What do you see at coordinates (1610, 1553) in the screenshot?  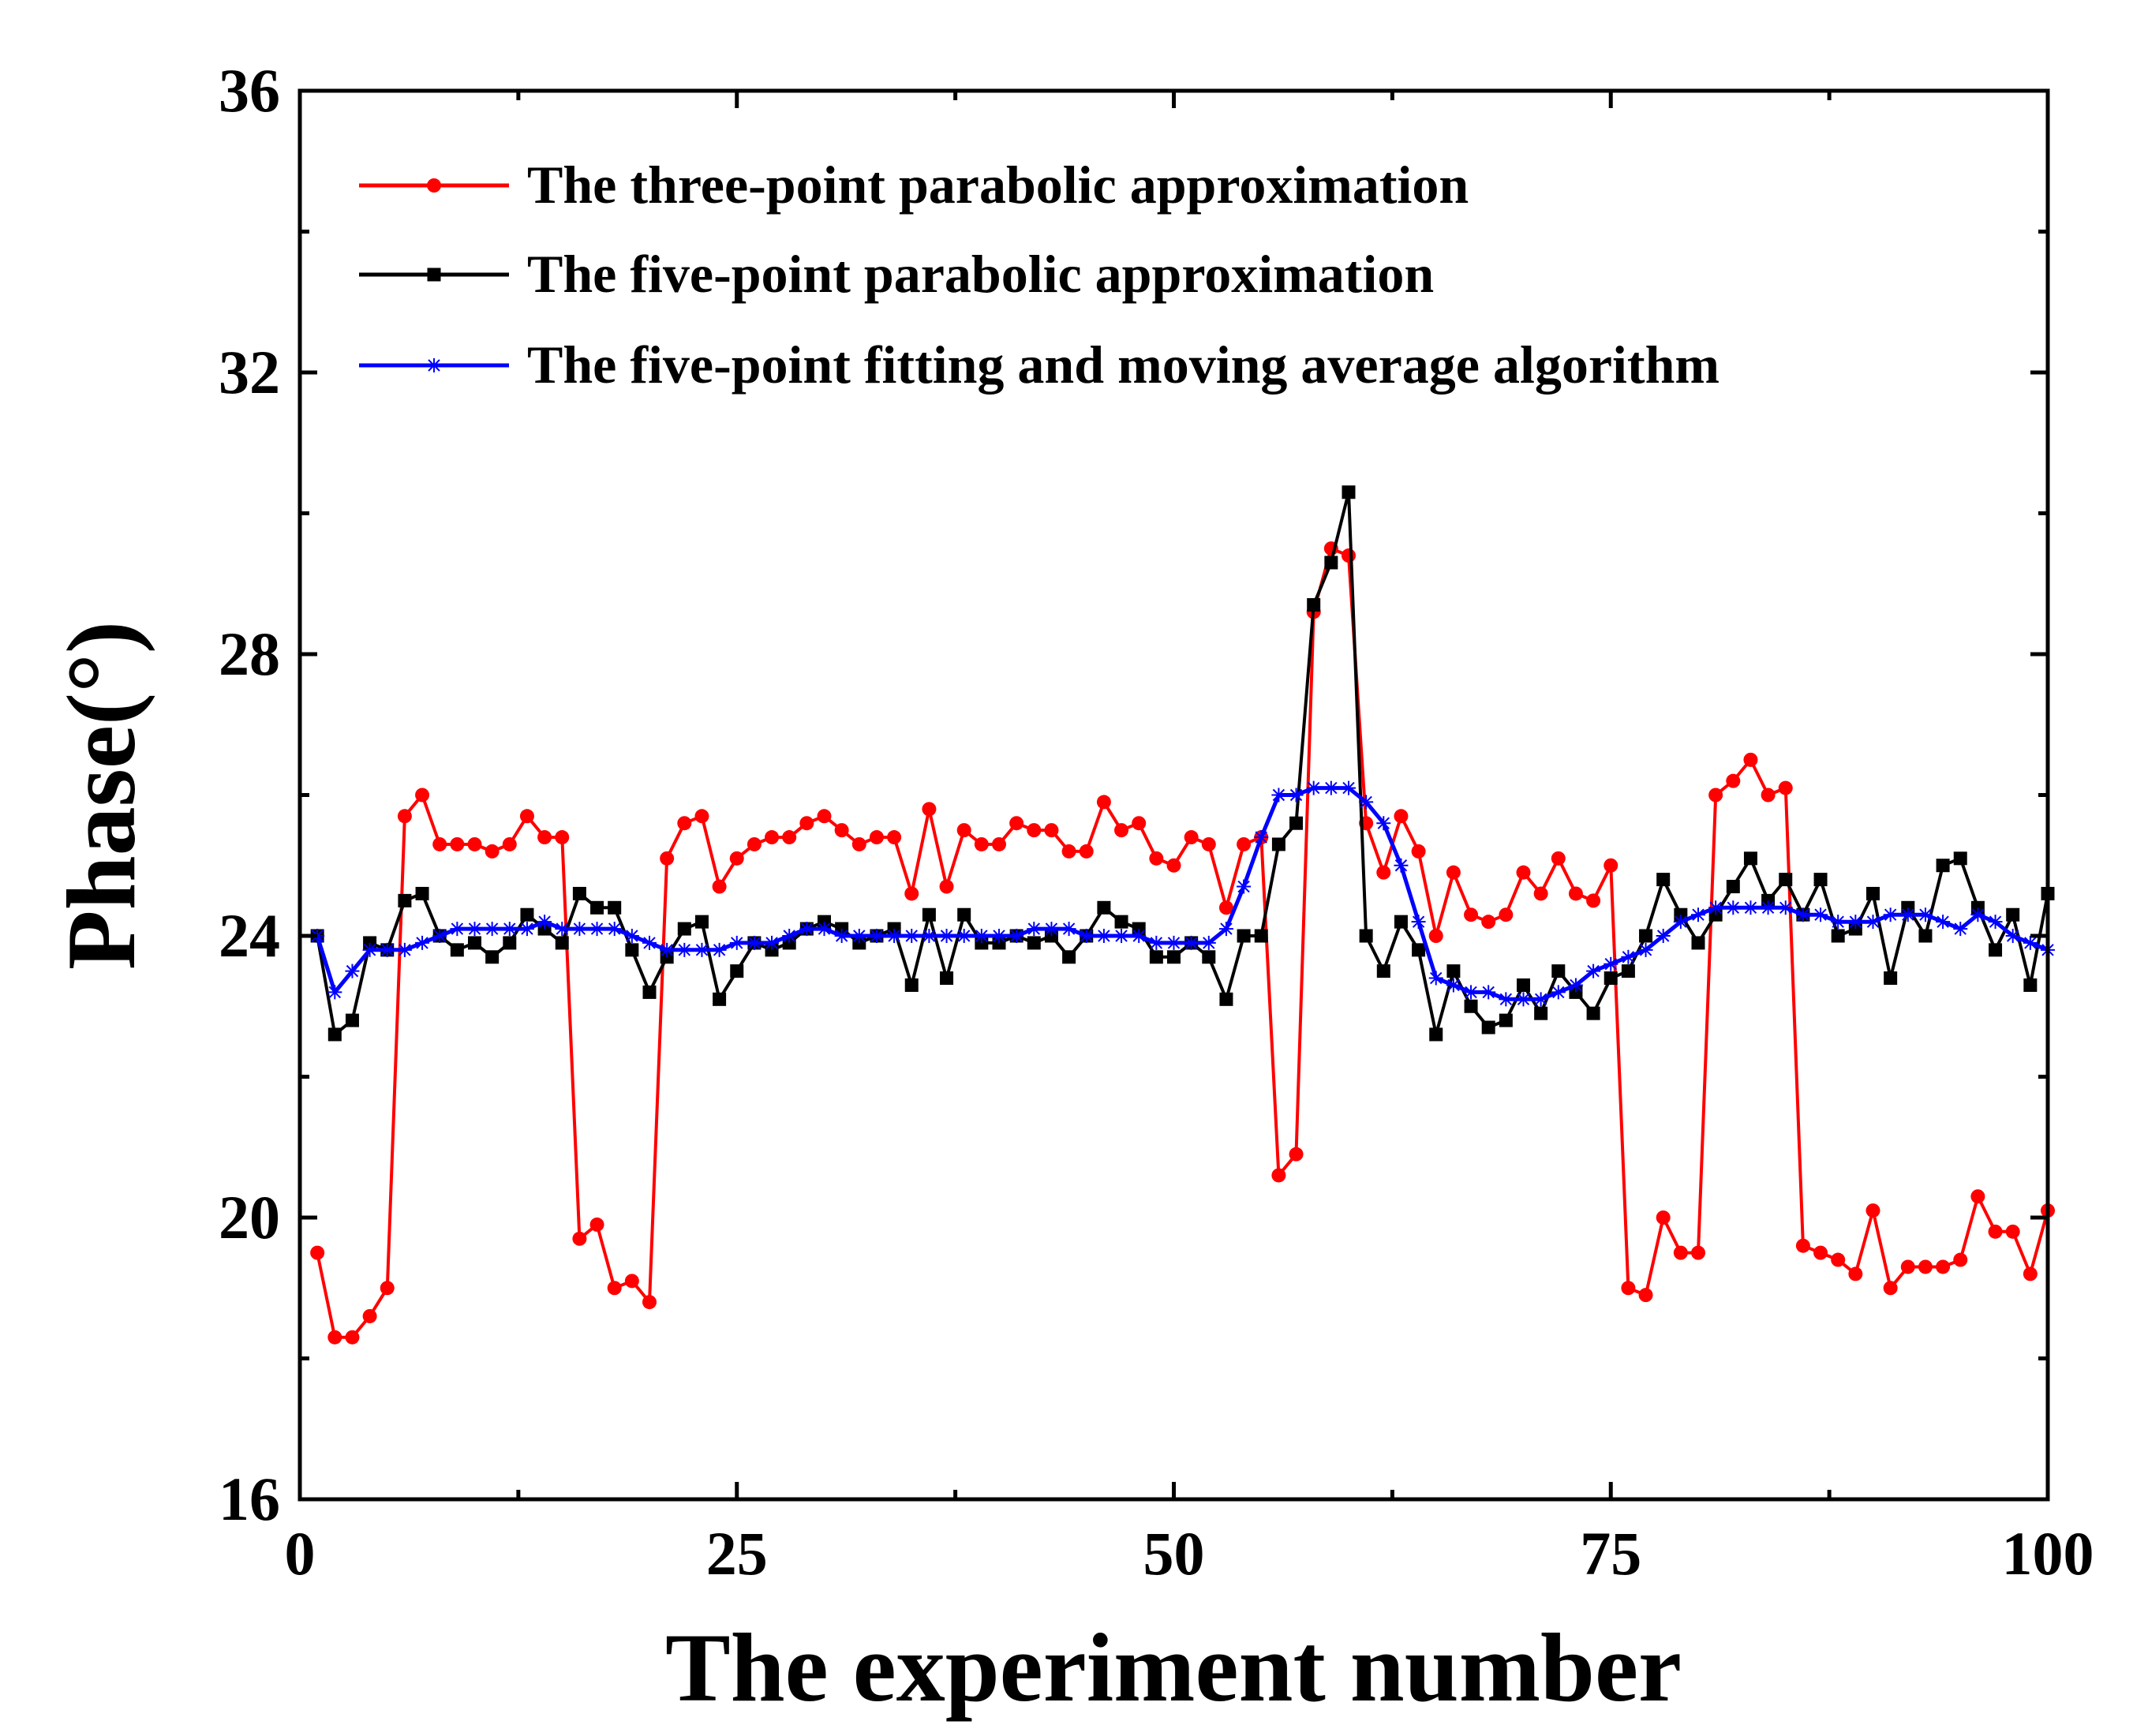 I see `x-tick-label: 75` at bounding box center [1610, 1553].